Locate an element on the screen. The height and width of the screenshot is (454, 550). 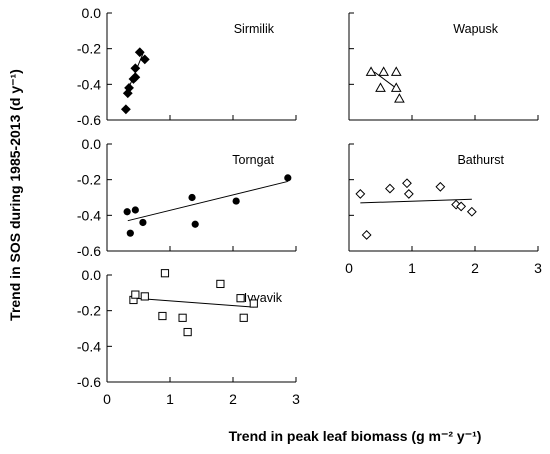
ivvavik-y-tick-label: -0.2 is located at coordinates (89, 311).